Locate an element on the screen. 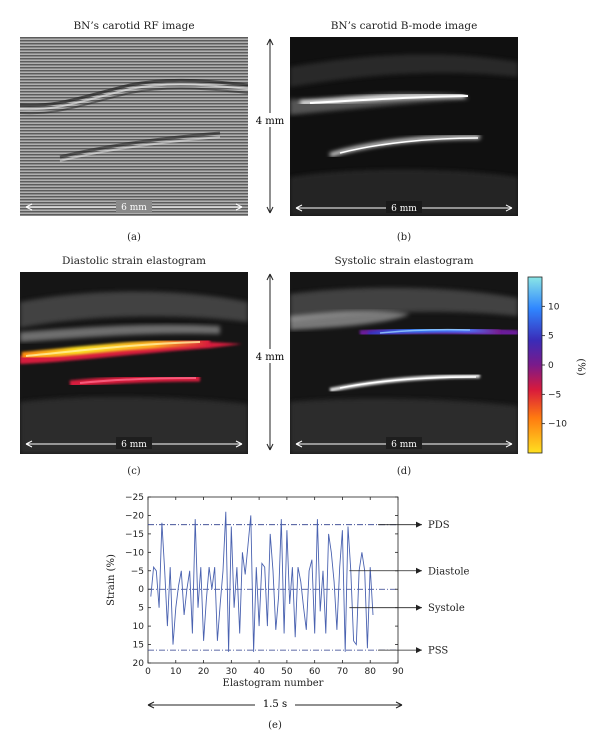 The height and width of the screenshot is (751, 600). x-tick-label: 80 is located at coordinates (370, 672).